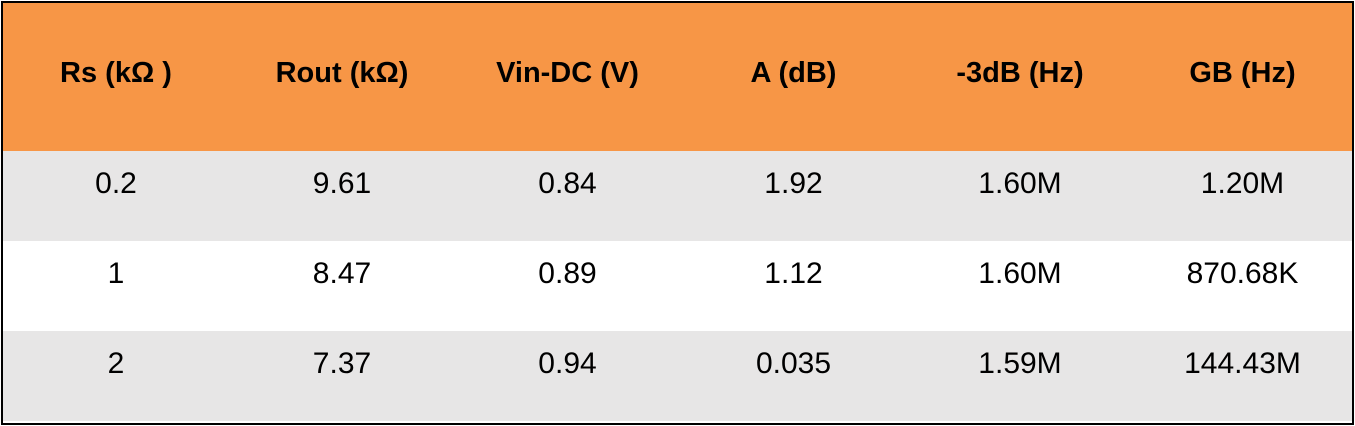 Image resolution: width=1355 pixels, height=426 pixels. Describe the element at coordinates (793, 183) in the screenshot. I see `table-cell: 1.92` at that location.